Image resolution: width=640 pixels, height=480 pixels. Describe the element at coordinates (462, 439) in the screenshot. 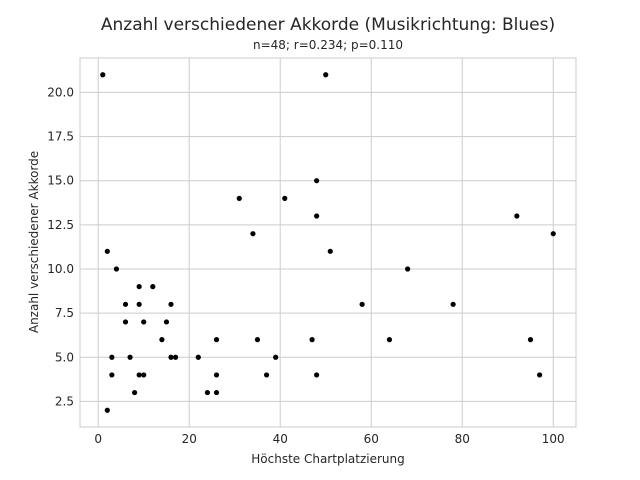

I see `x-tick-label: 80` at that location.